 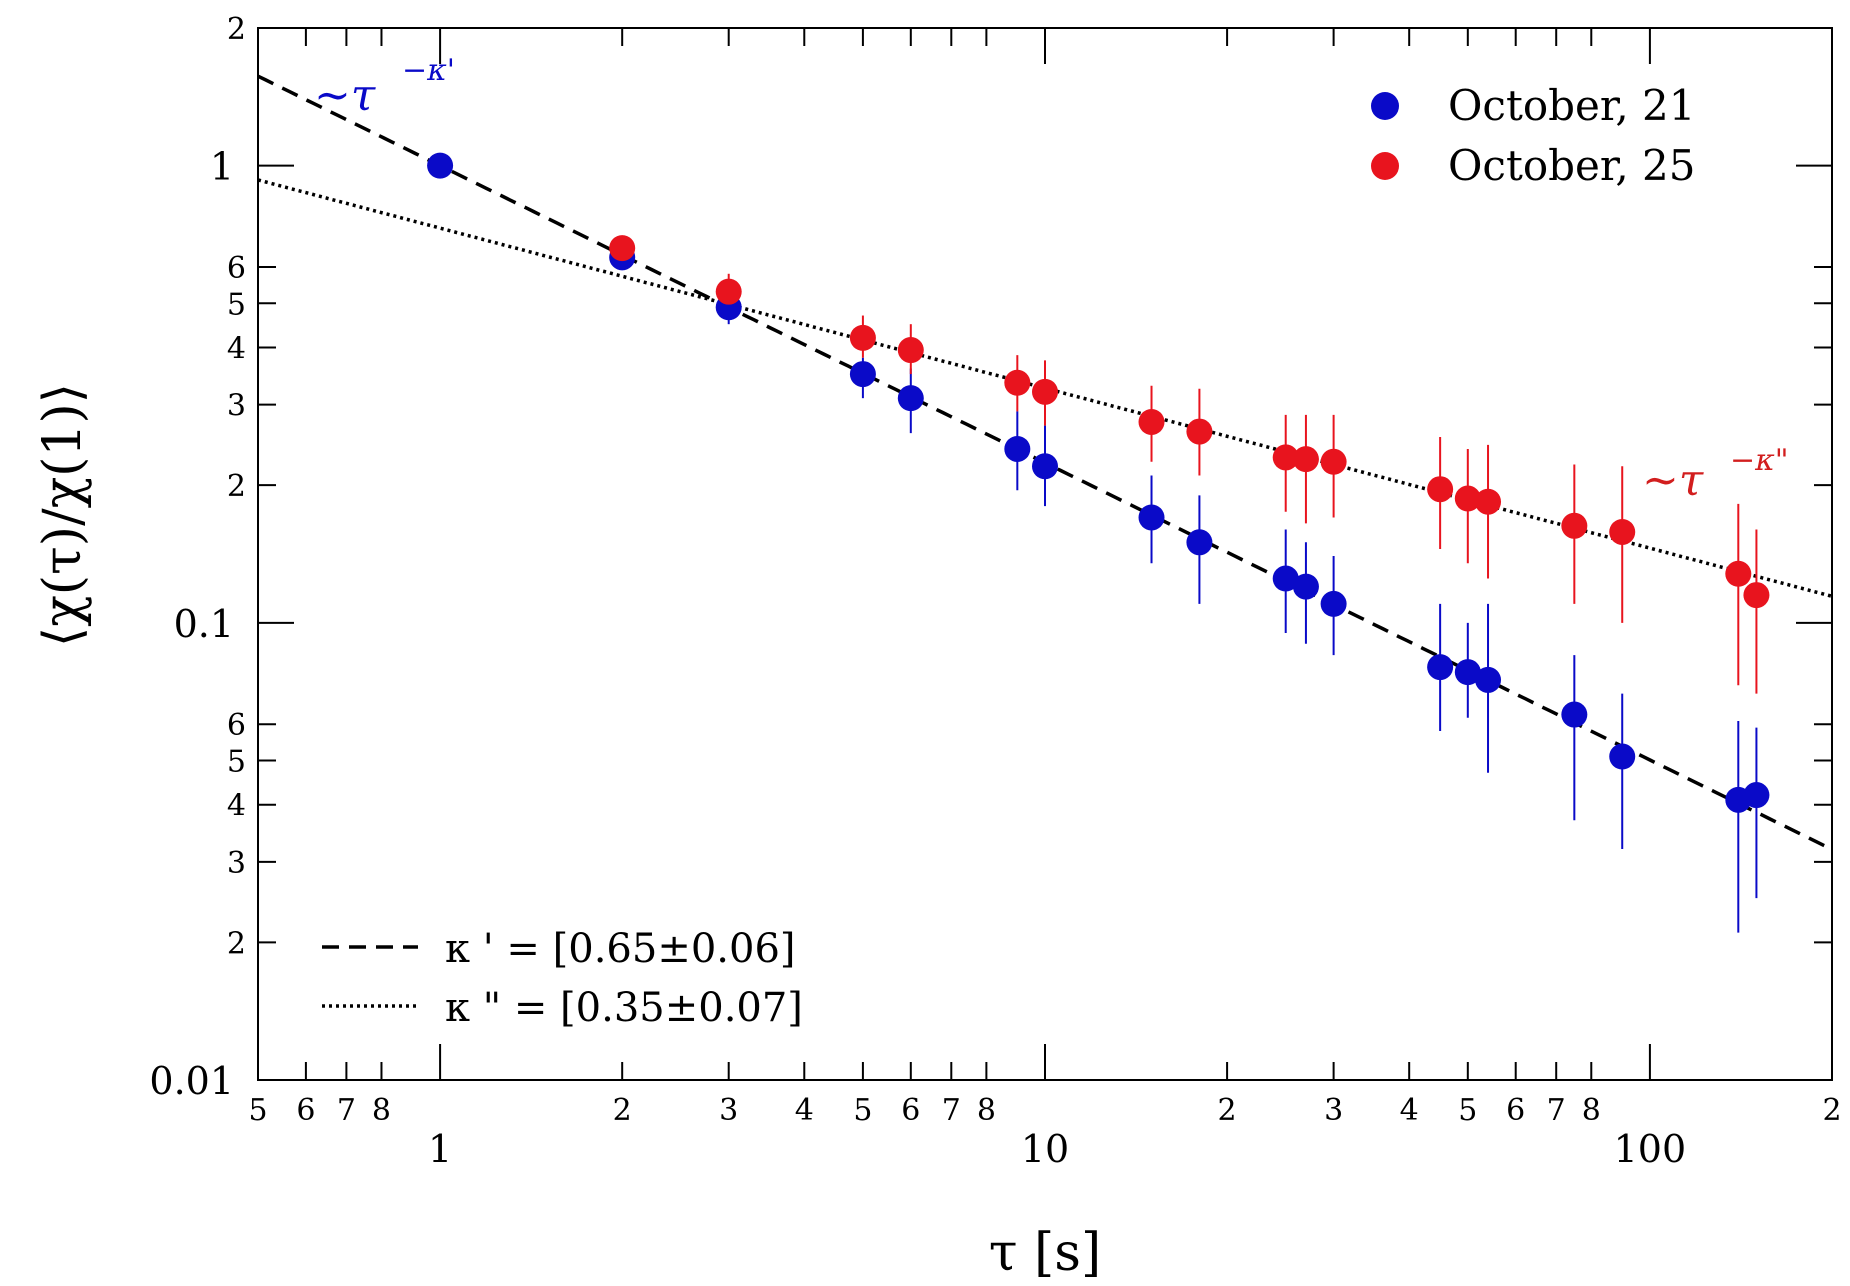 I want to click on y-minor-tick-label-0p06: 6, so click(x=236, y=725).